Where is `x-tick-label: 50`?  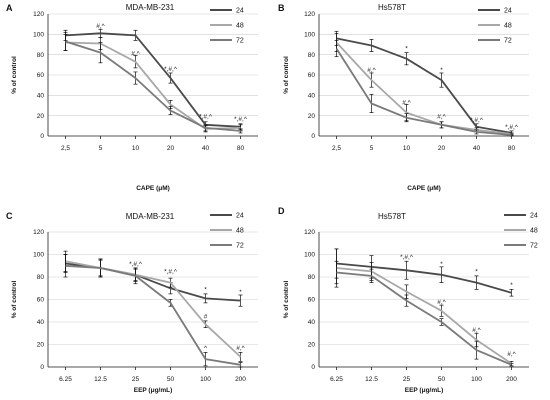
x-tick-label: 50 is located at coordinates (442, 379).